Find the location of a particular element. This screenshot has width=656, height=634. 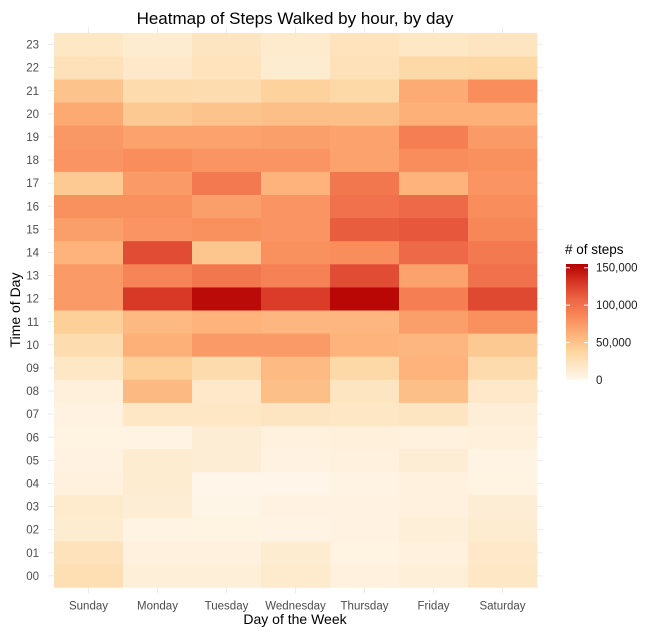

x-tick-label: Thursday is located at coordinates (365, 606).